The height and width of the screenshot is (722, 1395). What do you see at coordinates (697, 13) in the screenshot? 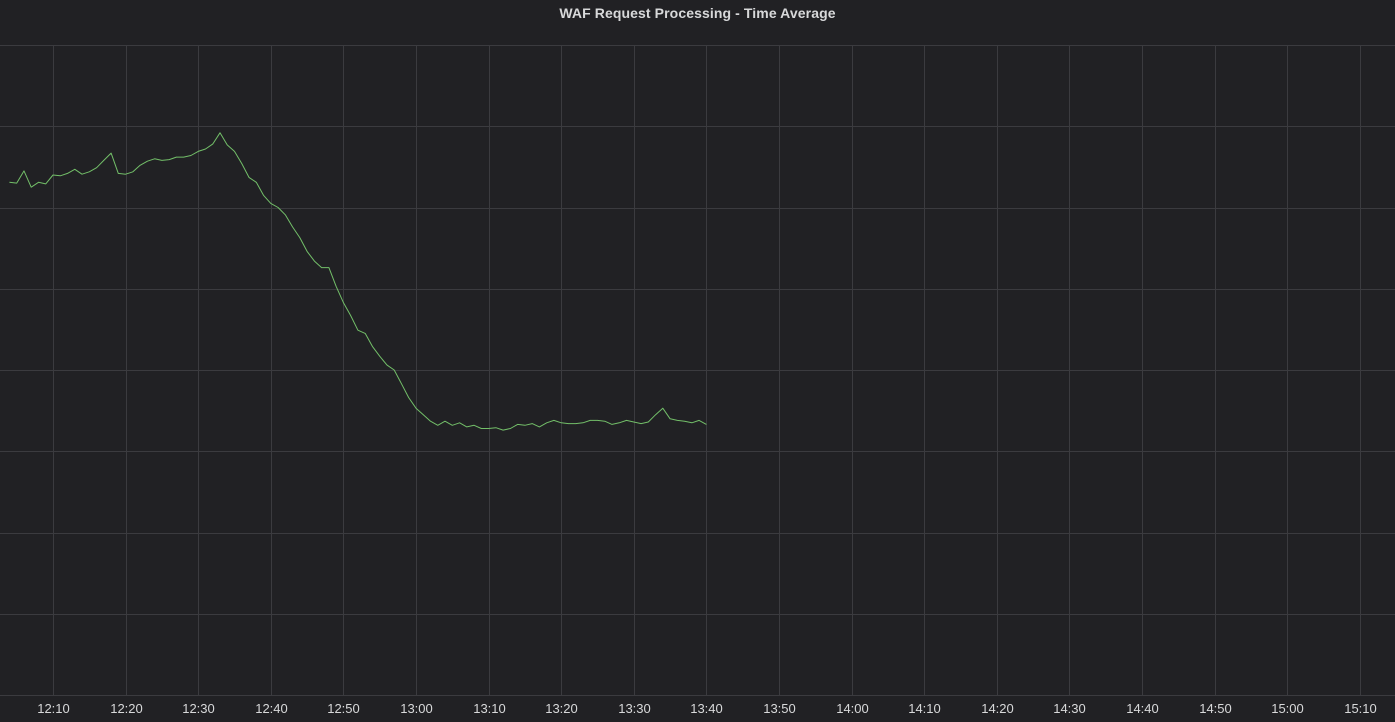
I see `chart-title: WAF Request Processing - Time Average` at bounding box center [697, 13].